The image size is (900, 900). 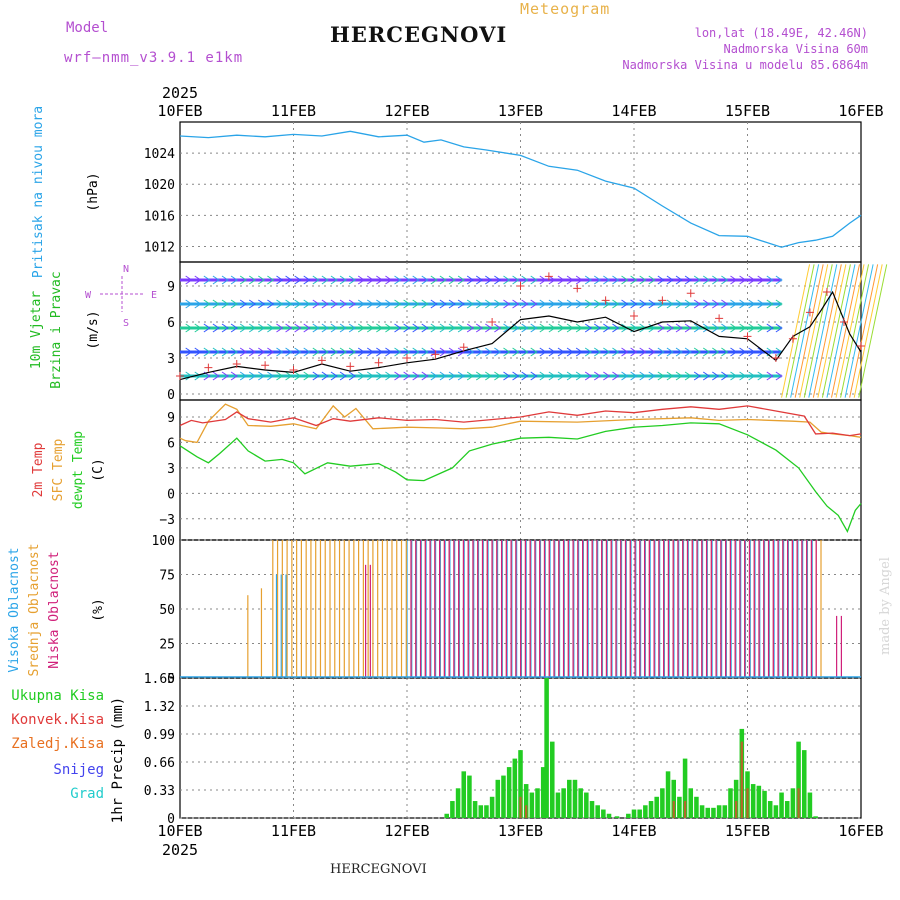 What do you see at coordinates (171, 418) in the screenshot?
I see `y-tick-label: 9` at bounding box center [171, 418].